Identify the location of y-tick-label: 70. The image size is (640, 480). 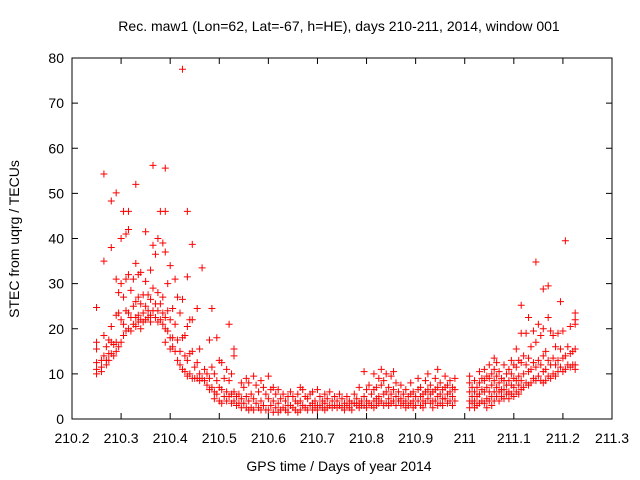
(56, 103).